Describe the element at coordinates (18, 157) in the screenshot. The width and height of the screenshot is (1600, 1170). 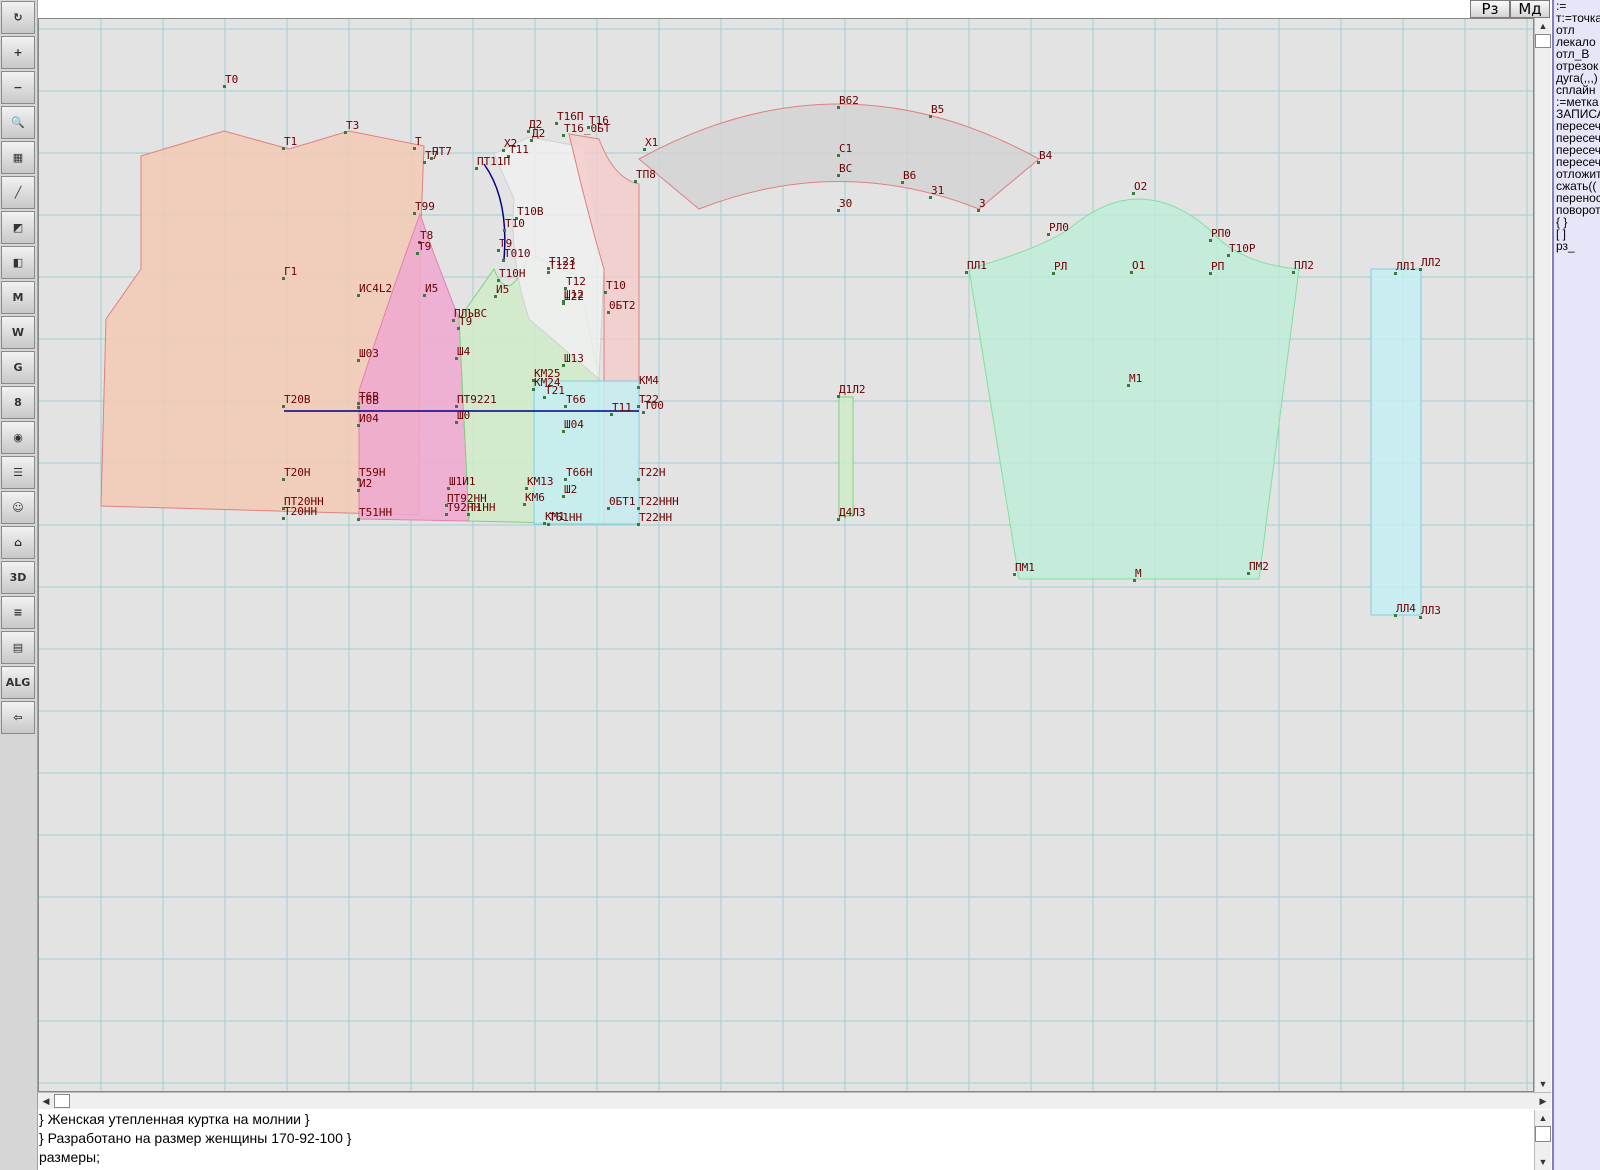
I see `grid-icon: ▦` at that location.